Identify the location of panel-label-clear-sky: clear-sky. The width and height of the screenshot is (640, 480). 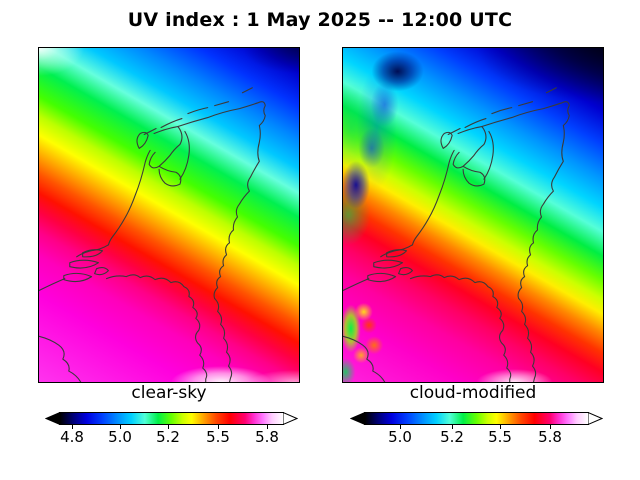
(169, 393).